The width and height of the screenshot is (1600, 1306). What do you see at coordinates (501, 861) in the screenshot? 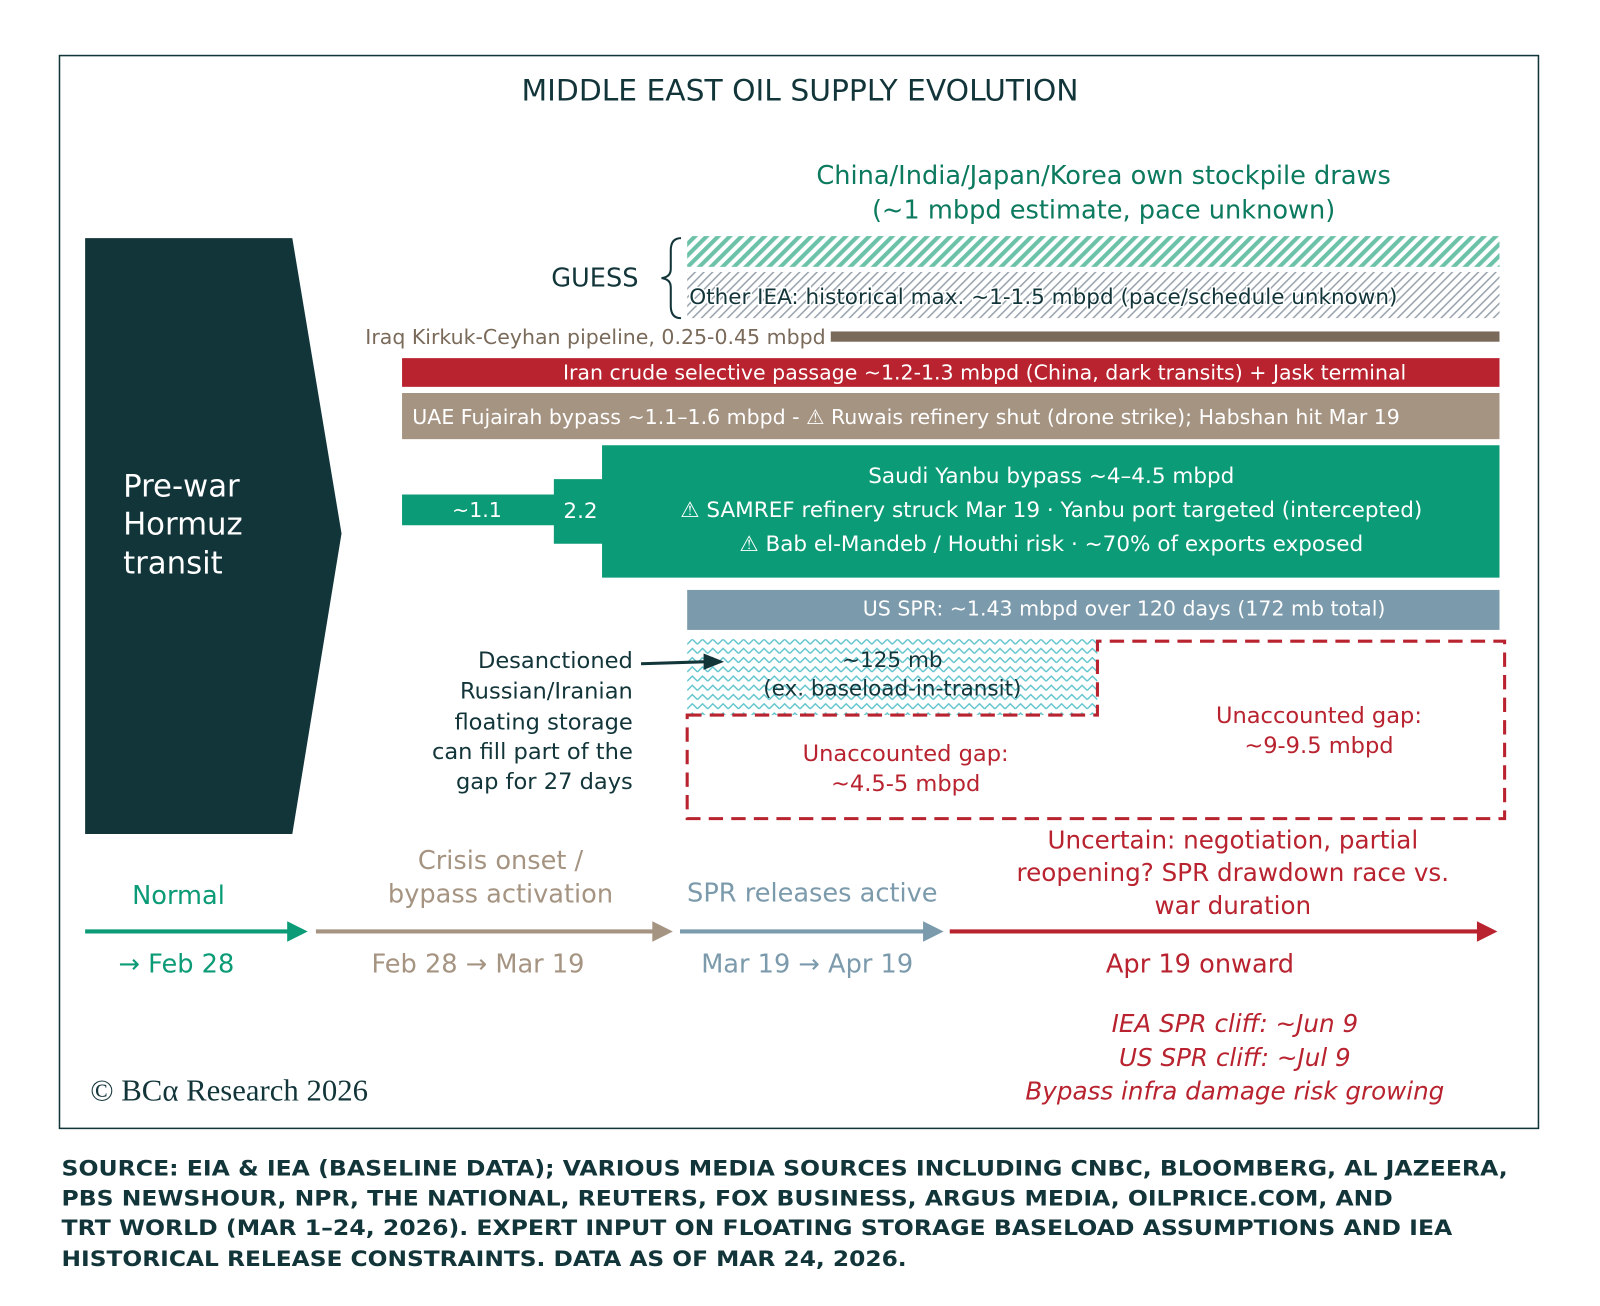
I see `phase-crisis-label: Crisis onset /` at bounding box center [501, 861].